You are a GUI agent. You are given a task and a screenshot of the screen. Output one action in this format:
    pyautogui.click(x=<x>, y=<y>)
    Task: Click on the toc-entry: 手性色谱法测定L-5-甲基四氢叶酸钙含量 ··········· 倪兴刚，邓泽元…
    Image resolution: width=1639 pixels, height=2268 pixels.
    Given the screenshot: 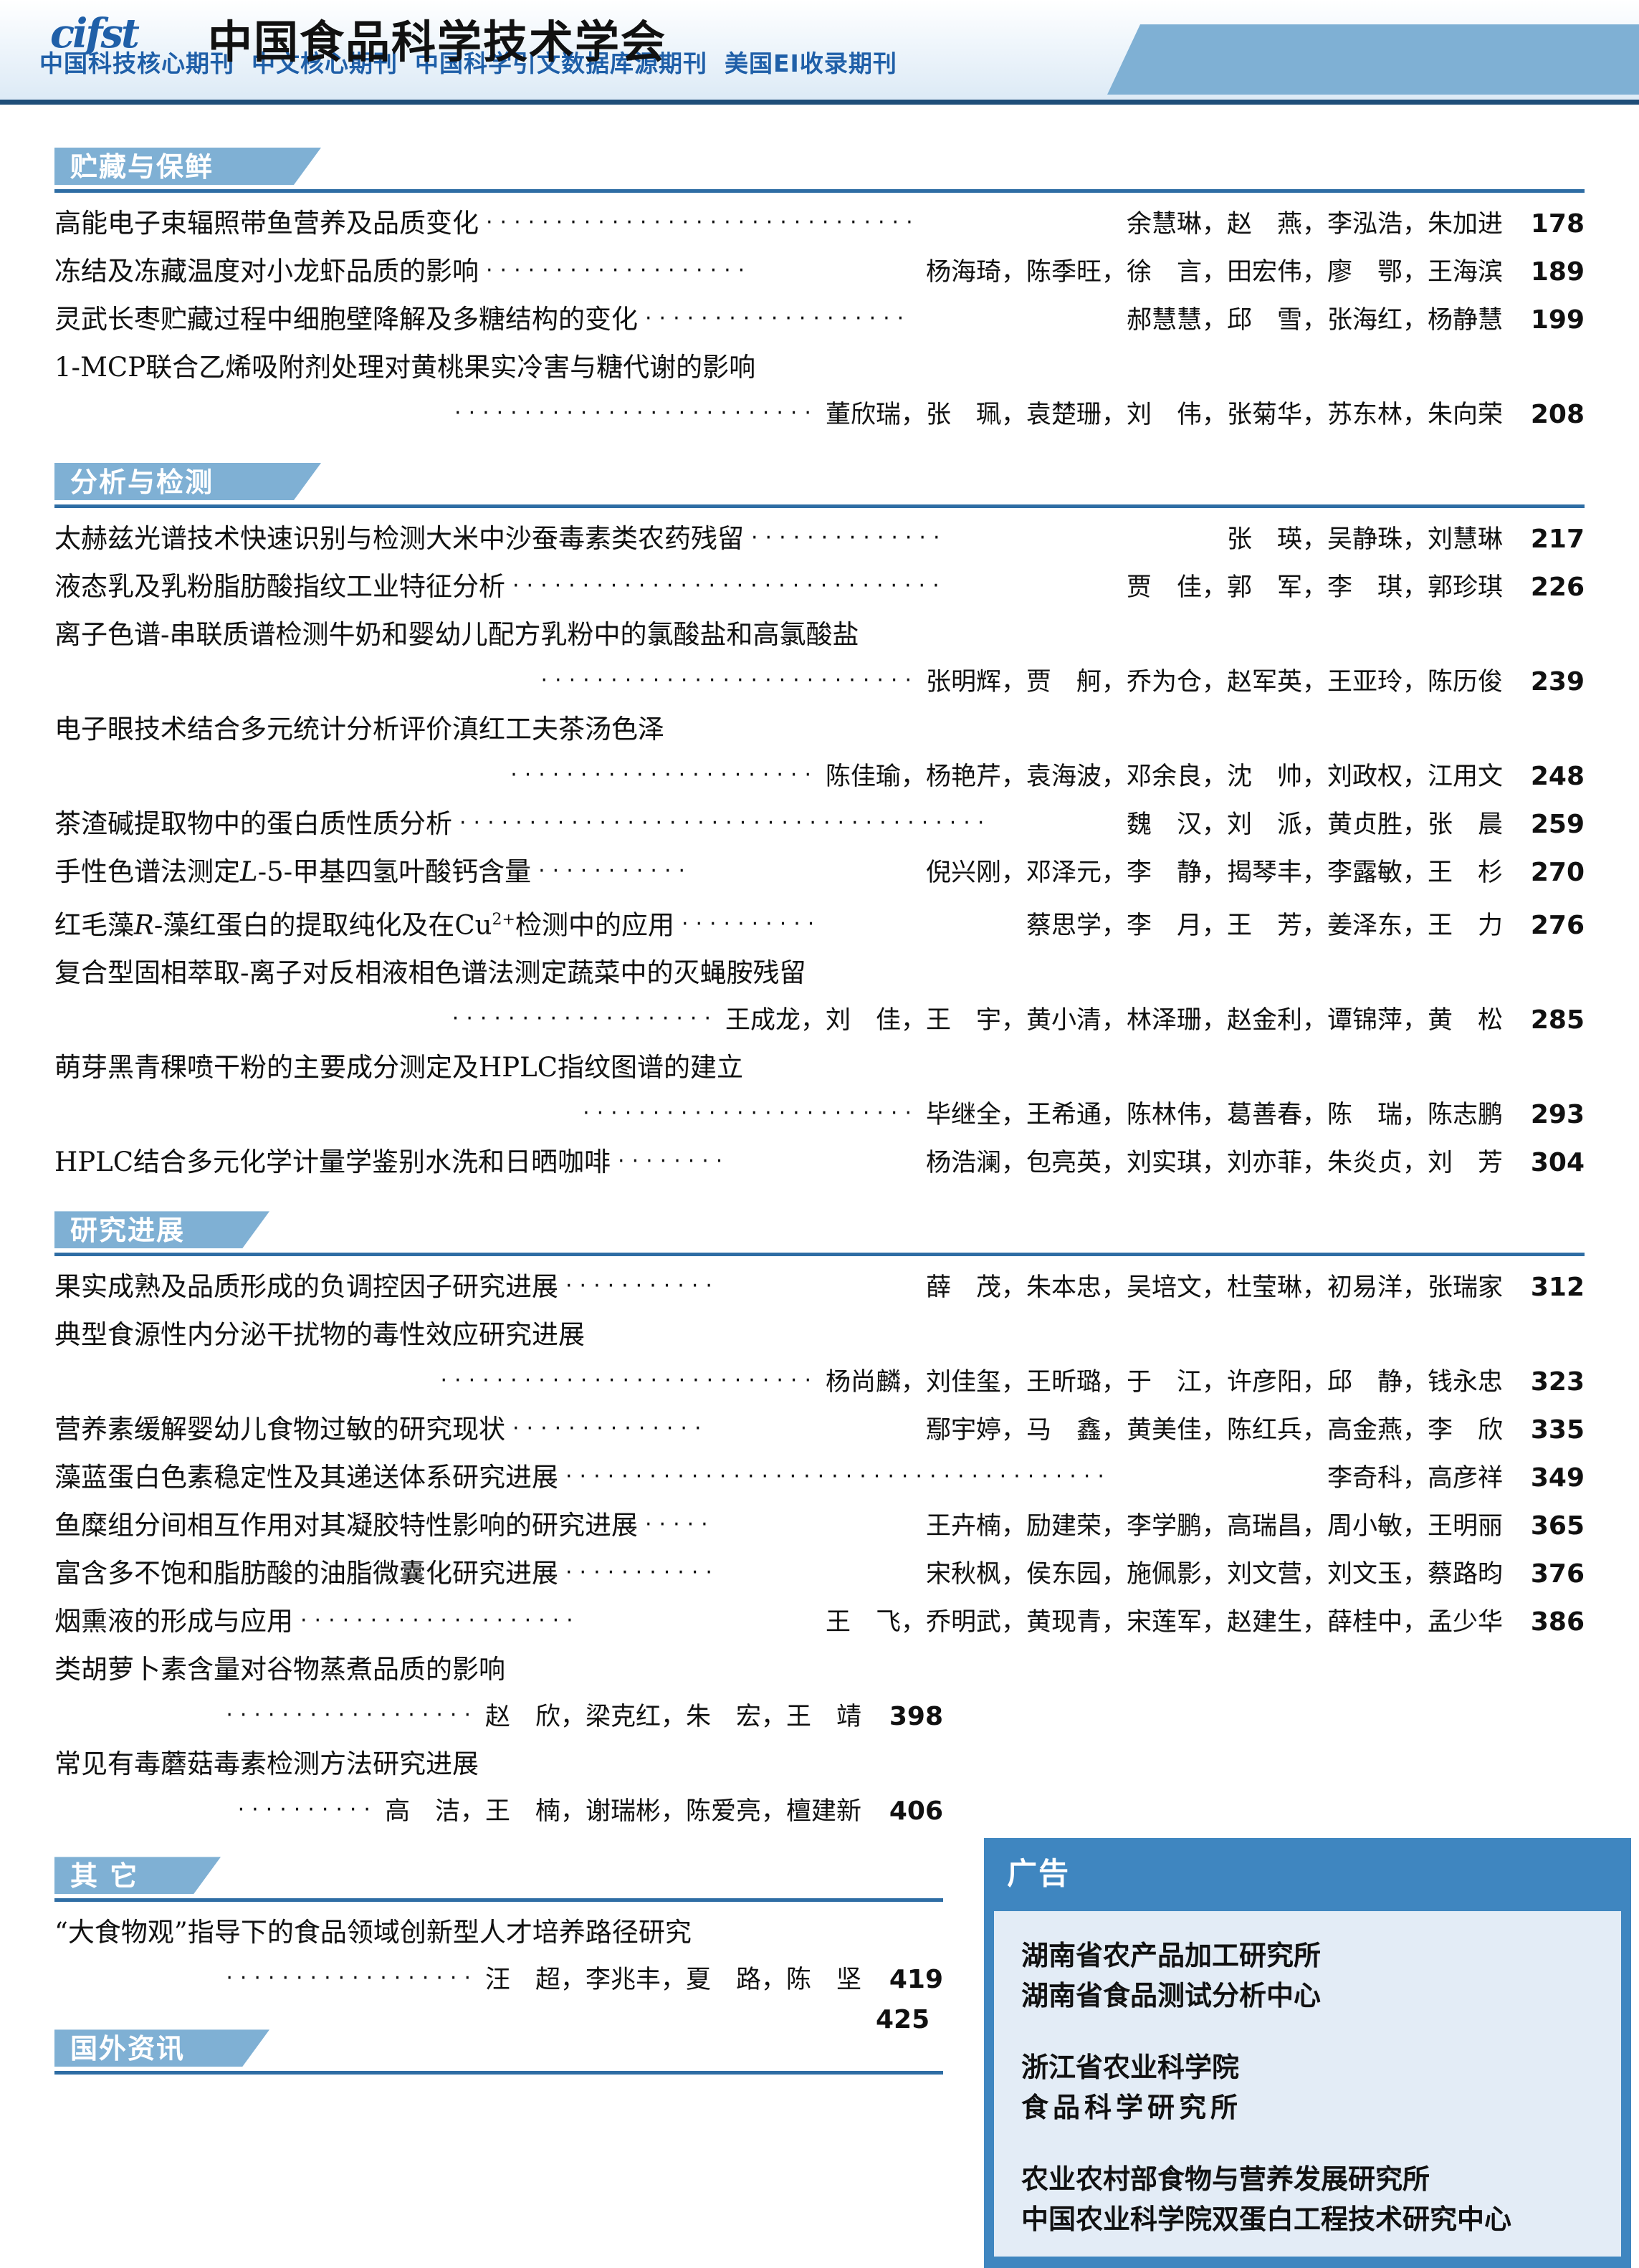 What is the action you would take?
    pyautogui.click(x=819, y=872)
    